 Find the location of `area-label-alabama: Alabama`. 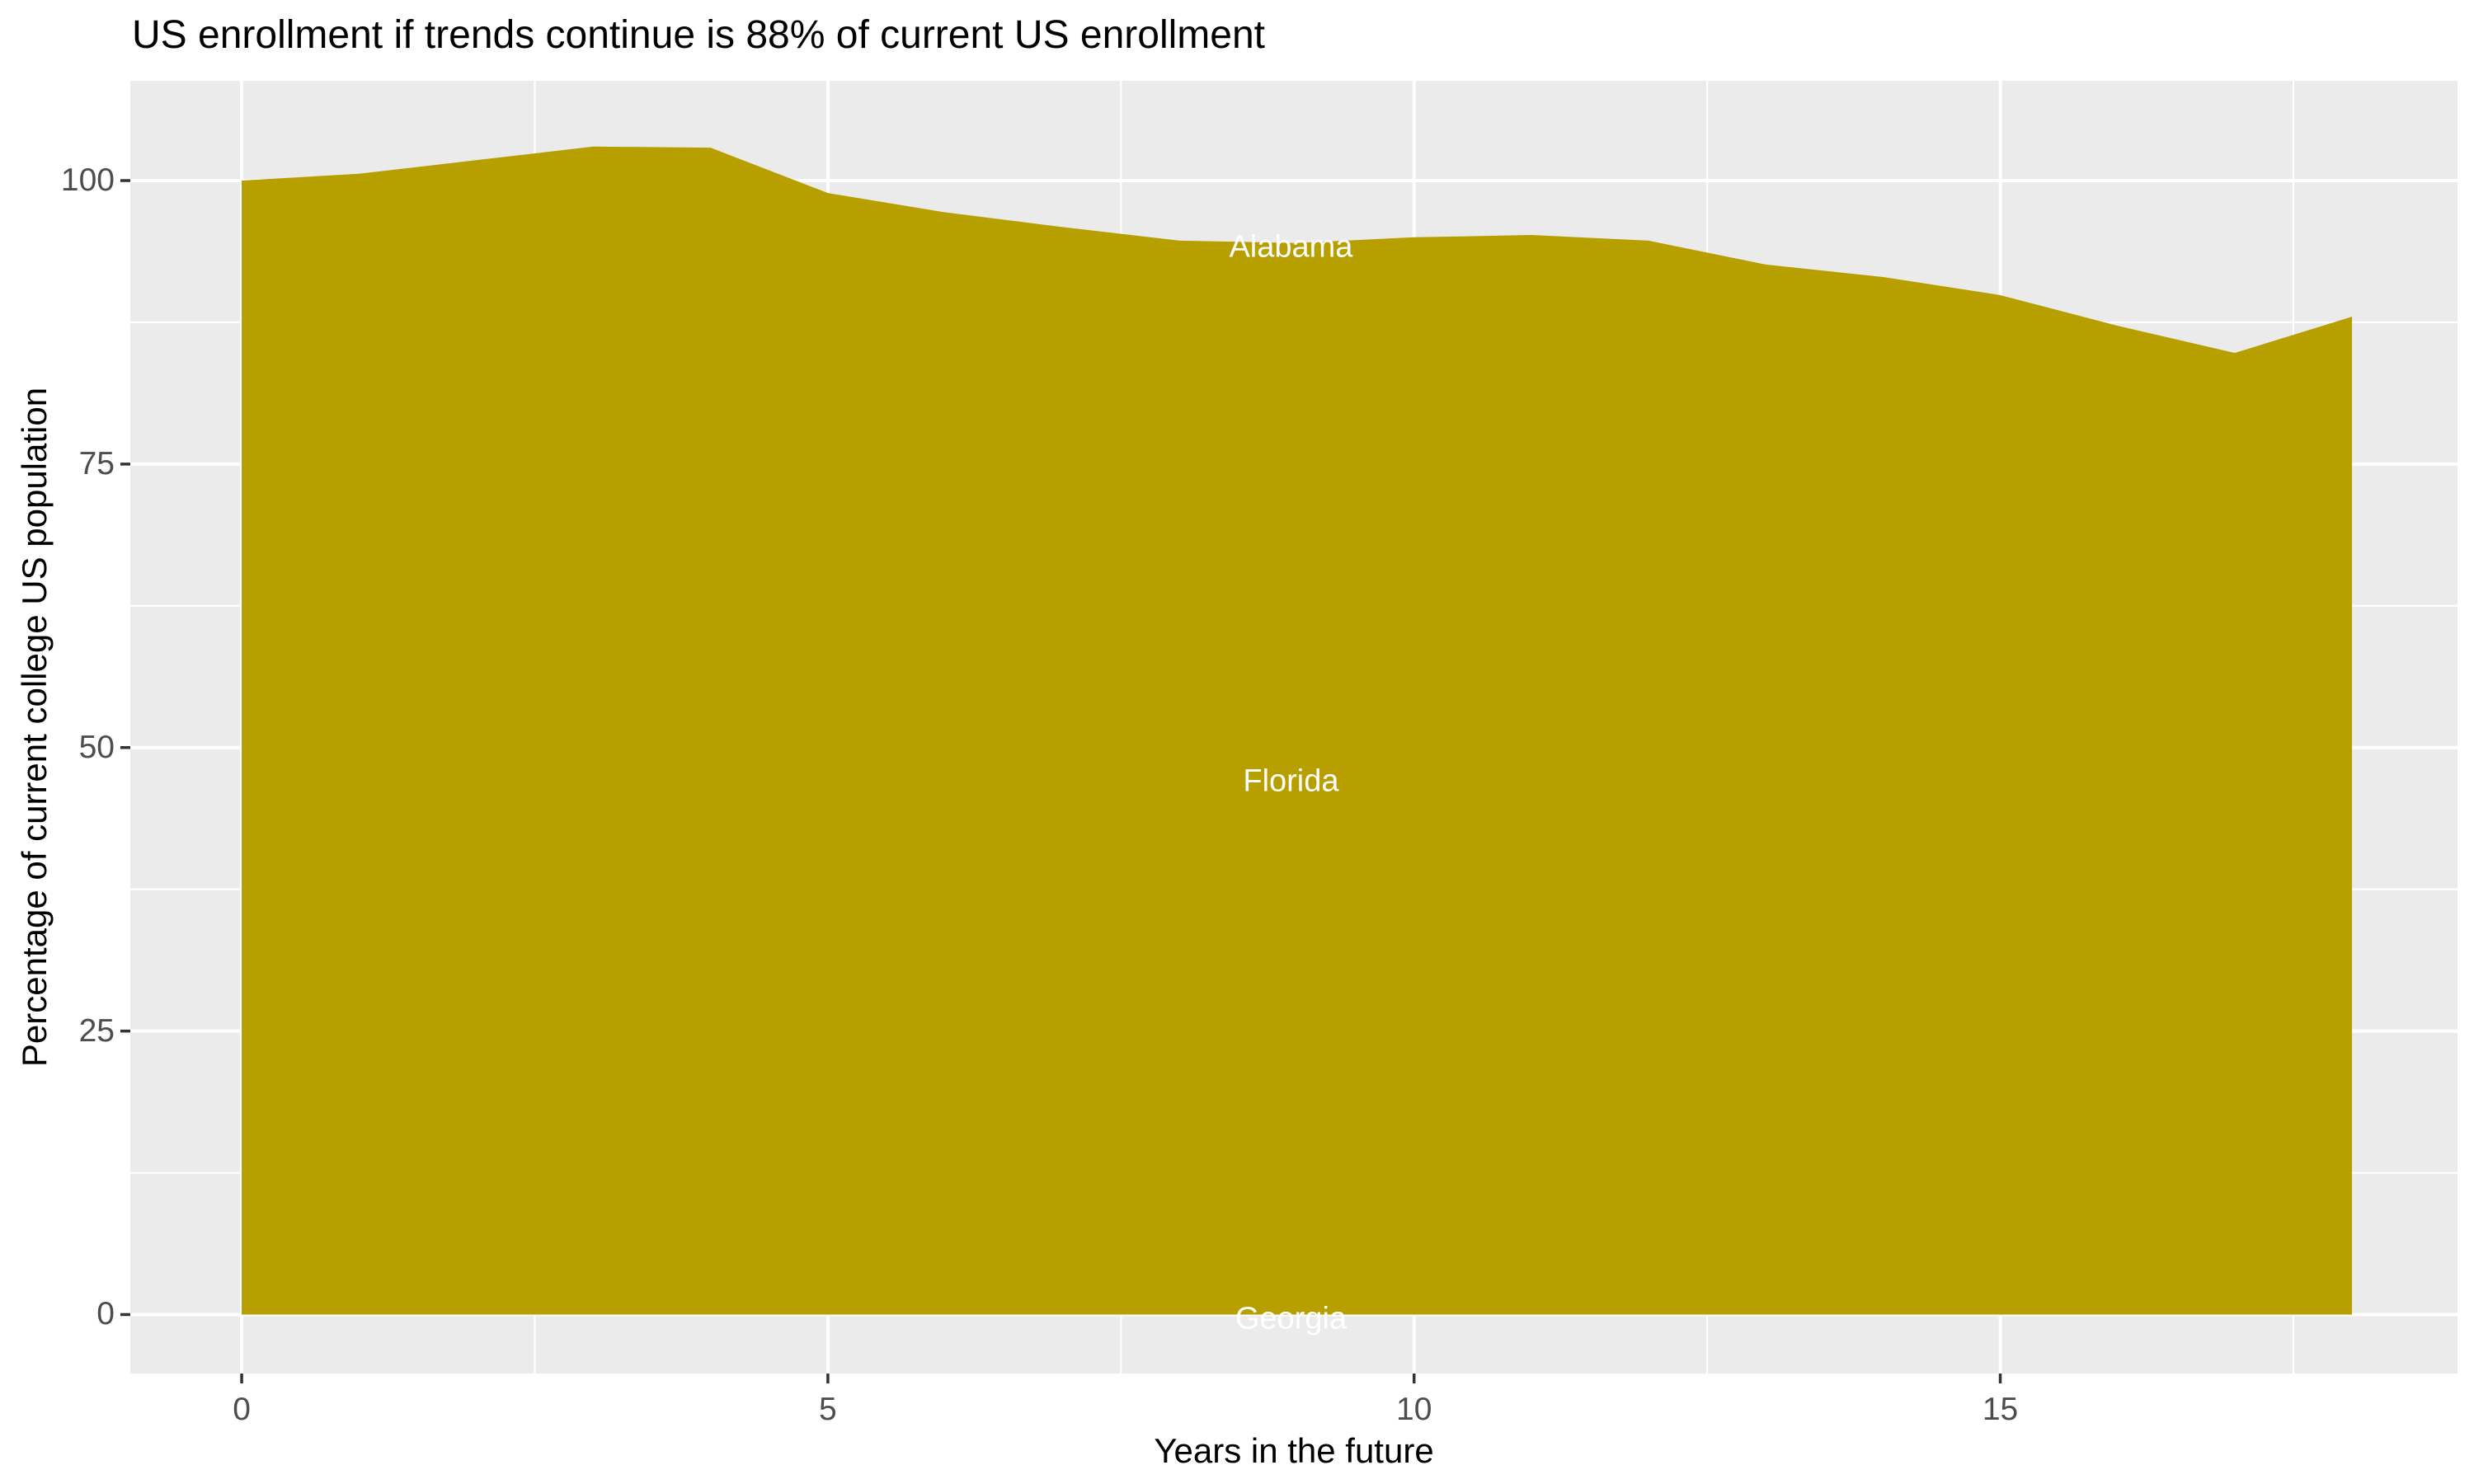

area-label-alabama: Alabama is located at coordinates (1291, 247).